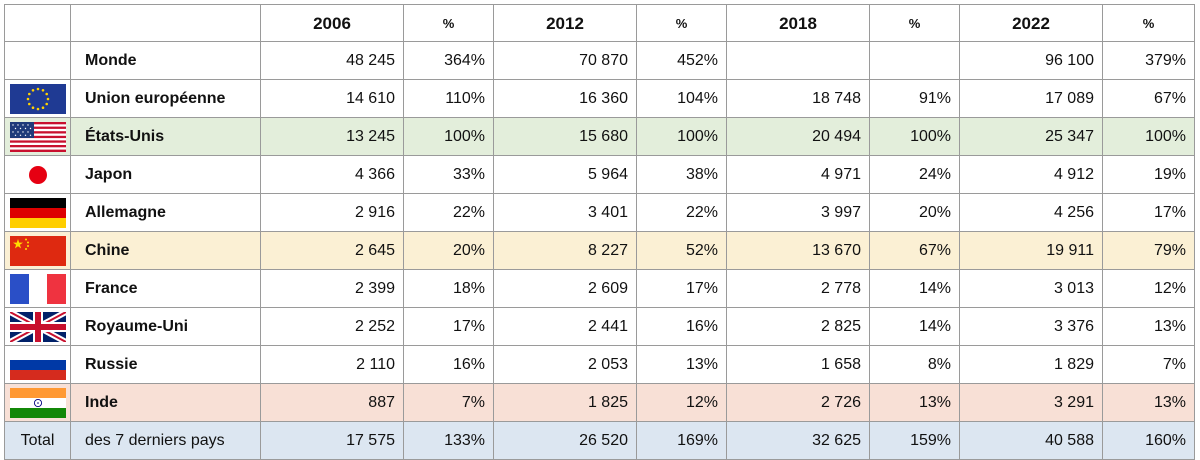 Image resolution: width=1200 pixels, height=460 pixels. I want to click on value-2012: 2 441, so click(565, 326).